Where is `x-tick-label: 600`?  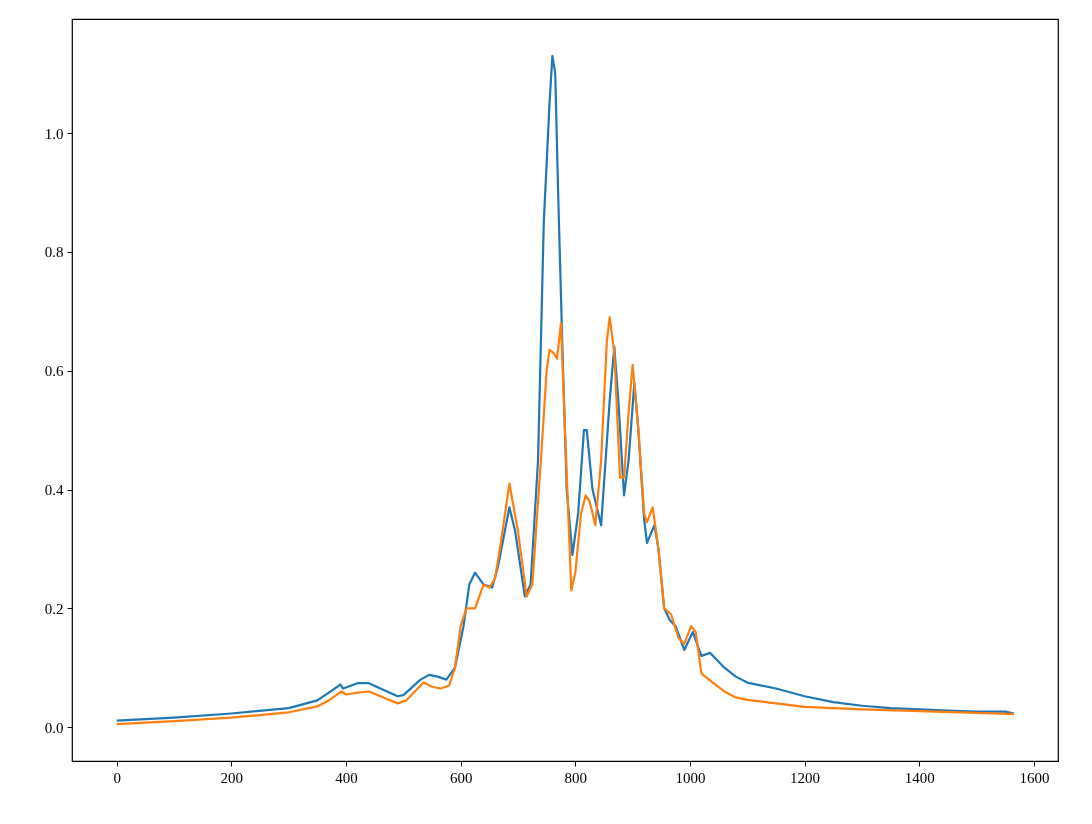
x-tick-label: 600 is located at coordinates (461, 777).